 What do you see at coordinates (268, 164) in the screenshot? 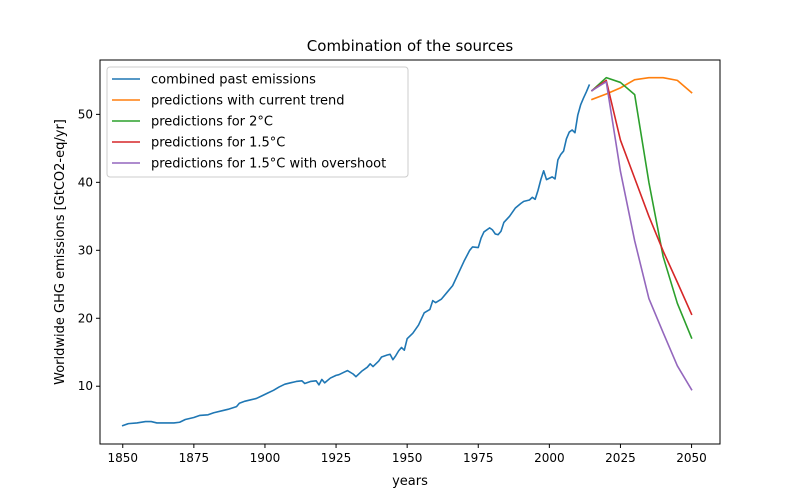
I see `legend-label-4: predictions for 1.5°C with overshoot` at bounding box center [268, 164].